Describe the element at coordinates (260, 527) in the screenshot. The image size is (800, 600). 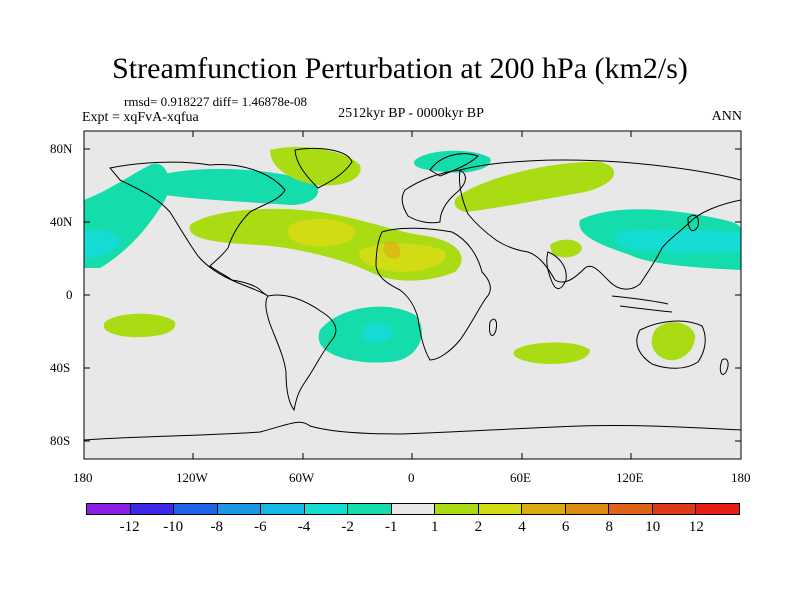
I see `colorbar-label: -6` at that location.